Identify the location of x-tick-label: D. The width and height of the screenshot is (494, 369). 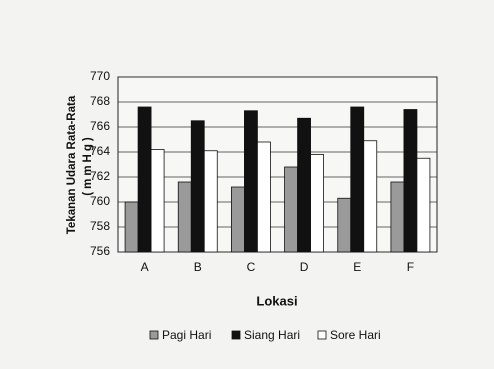
(304, 267).